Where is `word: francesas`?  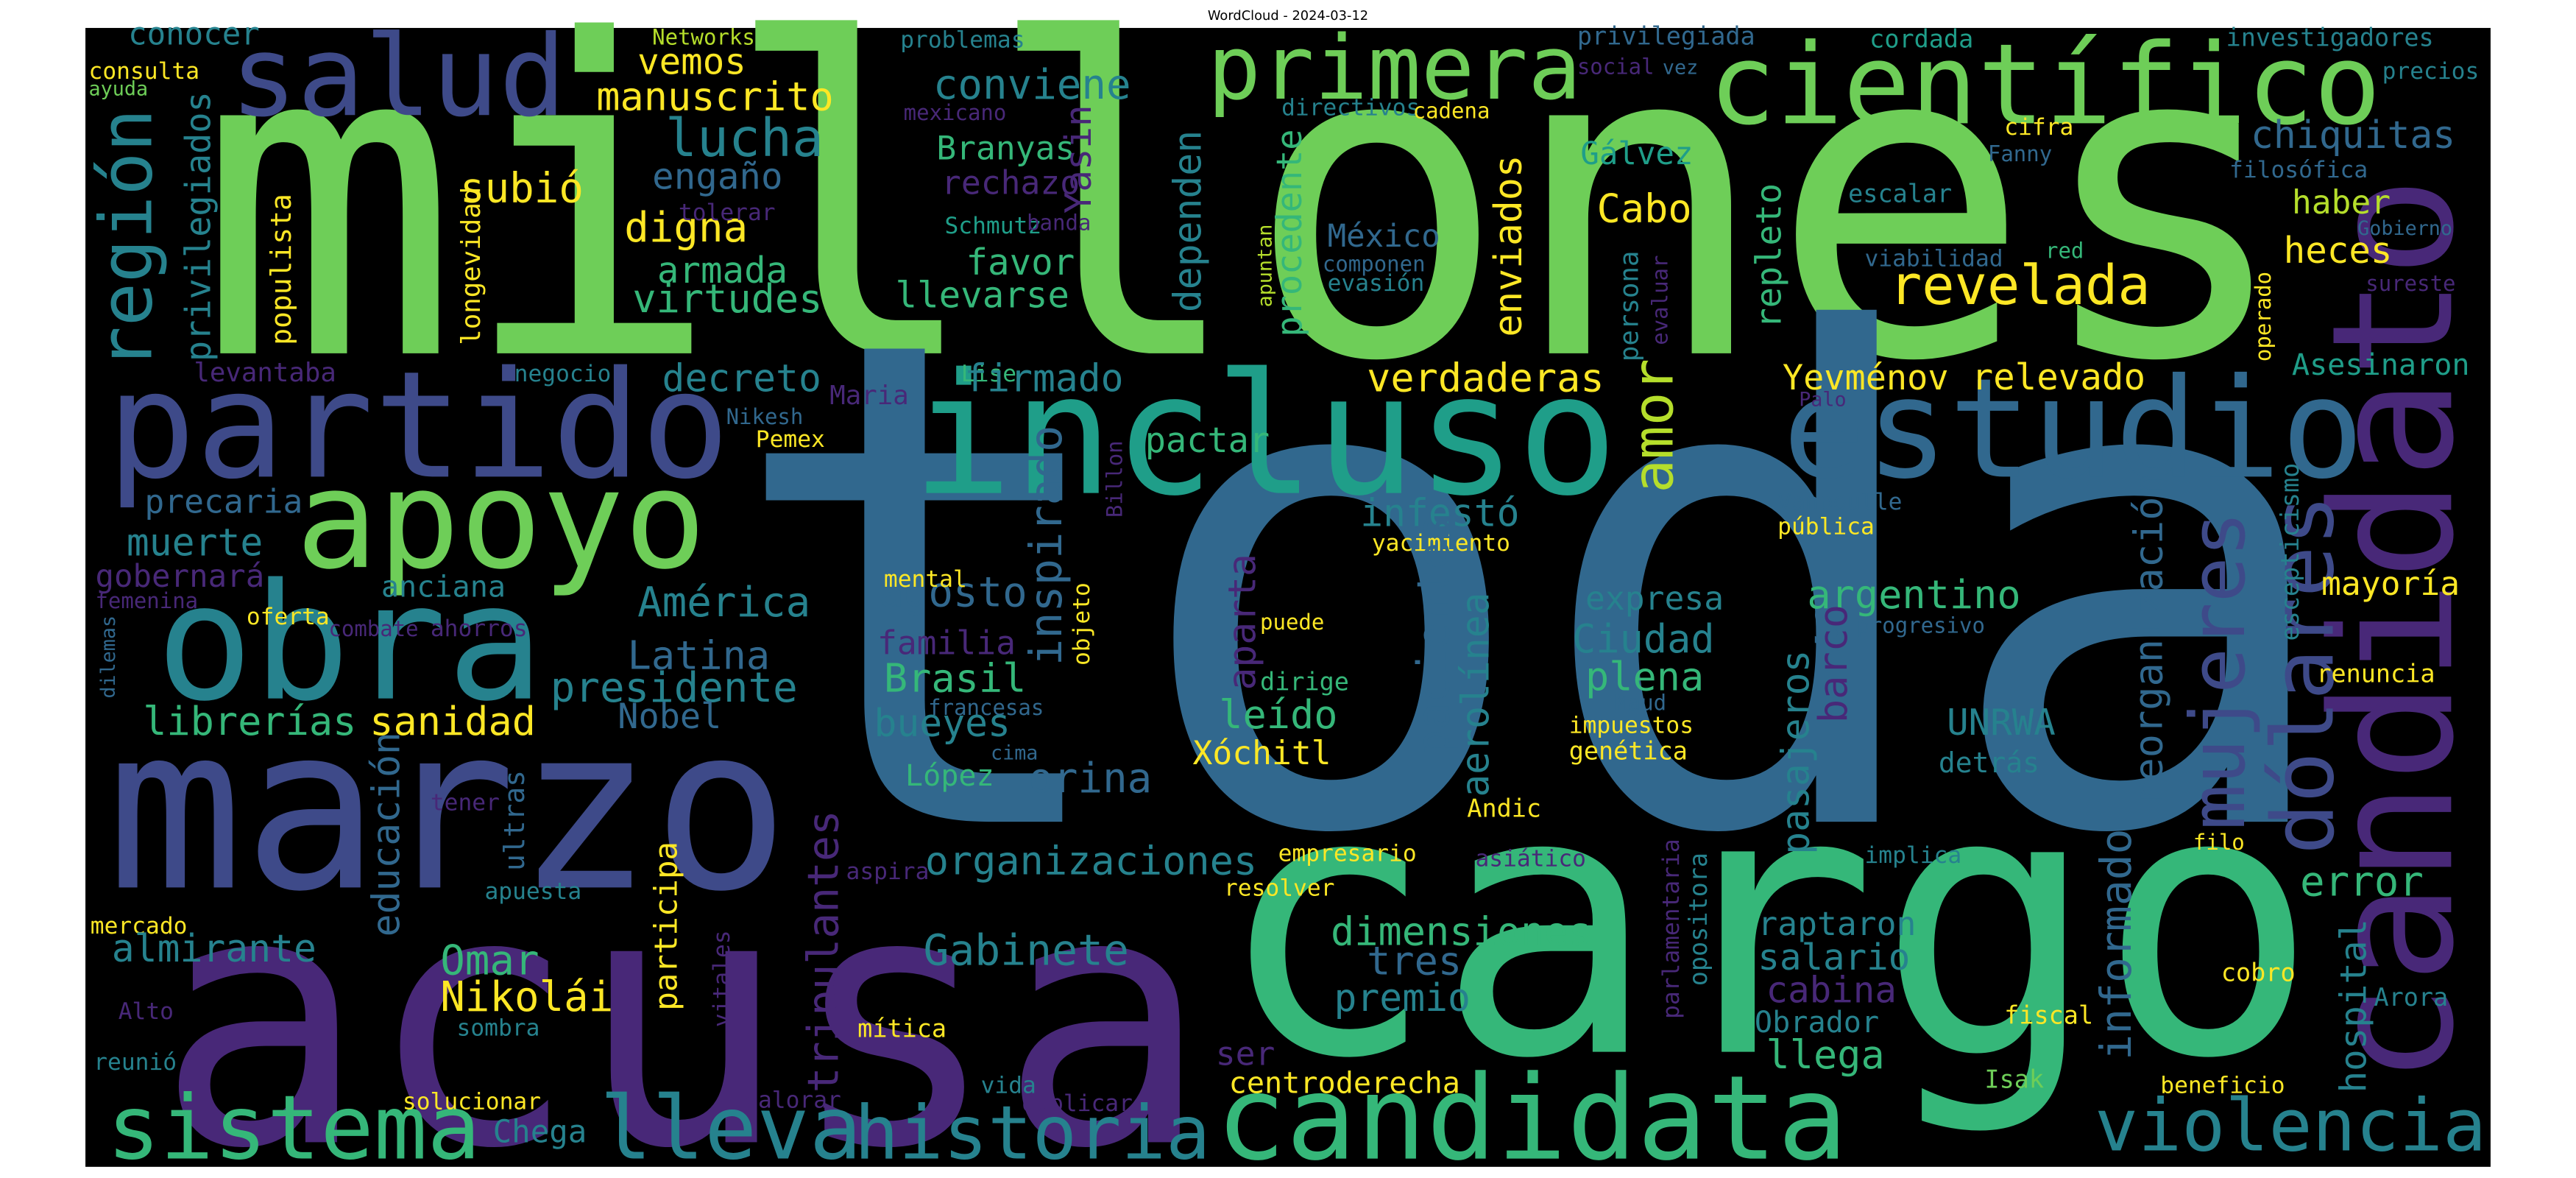
word: francesas is located at coordinates (986, 707).